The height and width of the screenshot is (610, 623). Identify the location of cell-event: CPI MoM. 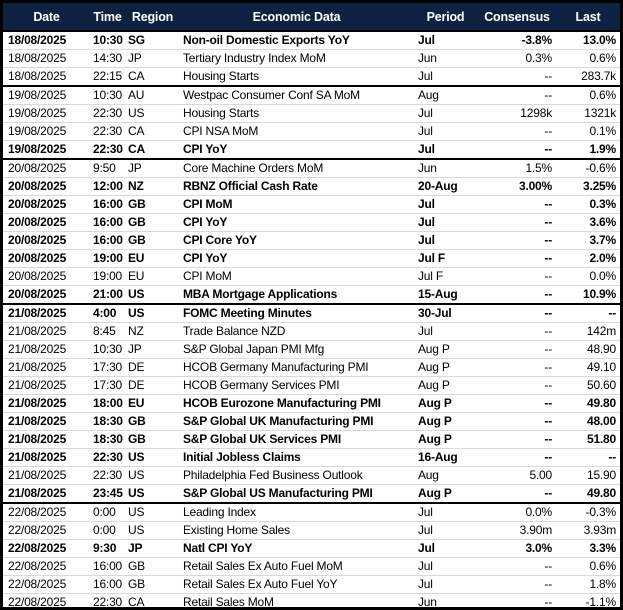
(296, 276).